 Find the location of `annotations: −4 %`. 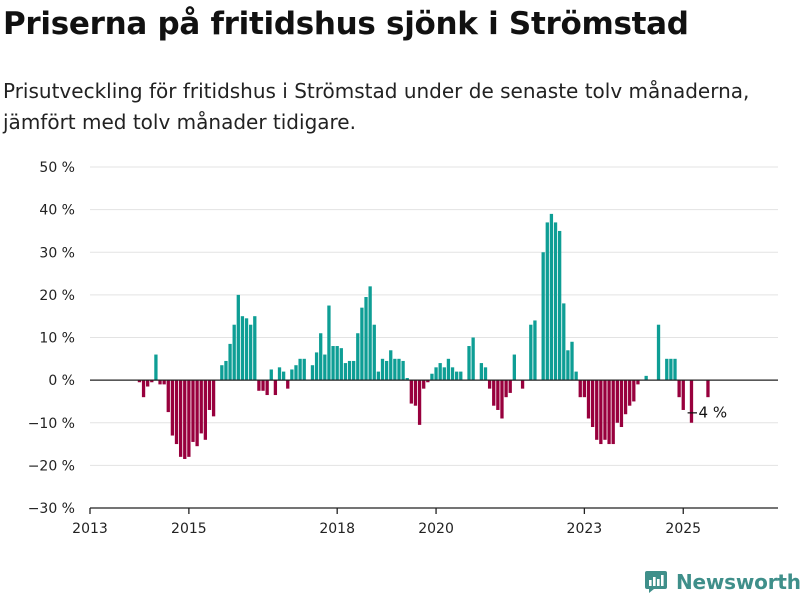

annotations: −4 % is located at coordinates (706, 413).